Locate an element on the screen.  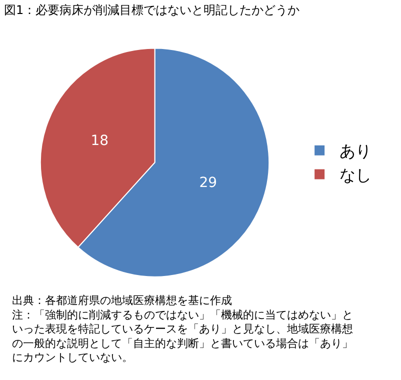
data-label: 18 is located at coordinates (99, 141).